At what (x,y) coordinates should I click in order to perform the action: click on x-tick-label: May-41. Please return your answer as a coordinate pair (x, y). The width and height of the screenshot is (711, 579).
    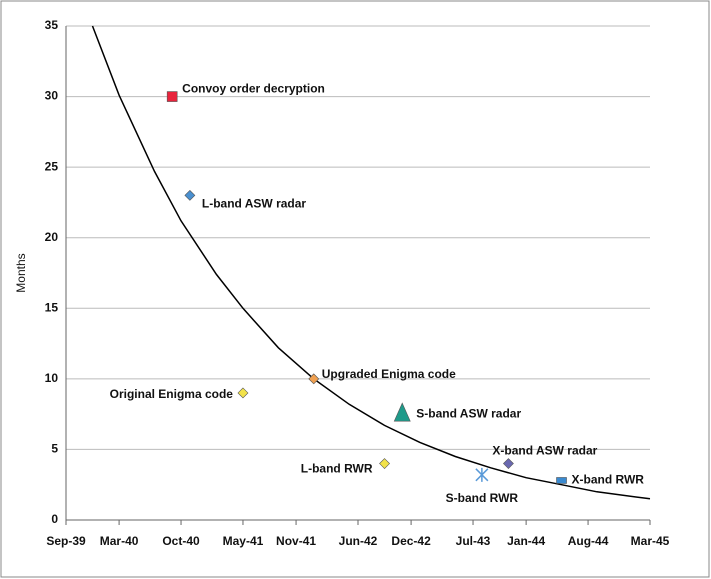
    Looking at the image, I should click on (243, 541).